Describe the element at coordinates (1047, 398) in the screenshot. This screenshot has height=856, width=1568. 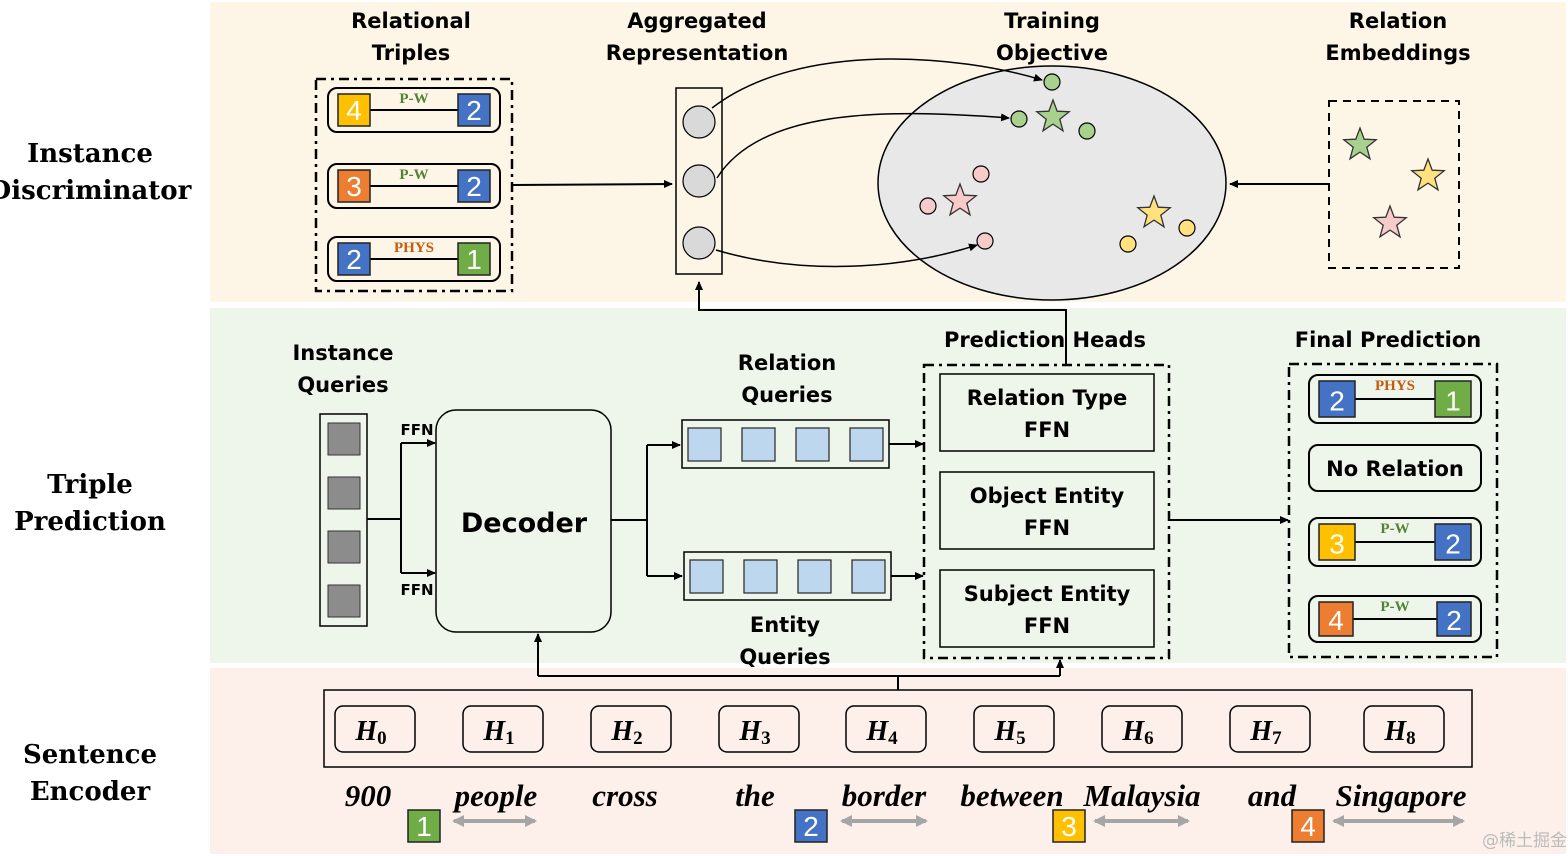
I see `prediction-head-label: Relation Type` at that location.